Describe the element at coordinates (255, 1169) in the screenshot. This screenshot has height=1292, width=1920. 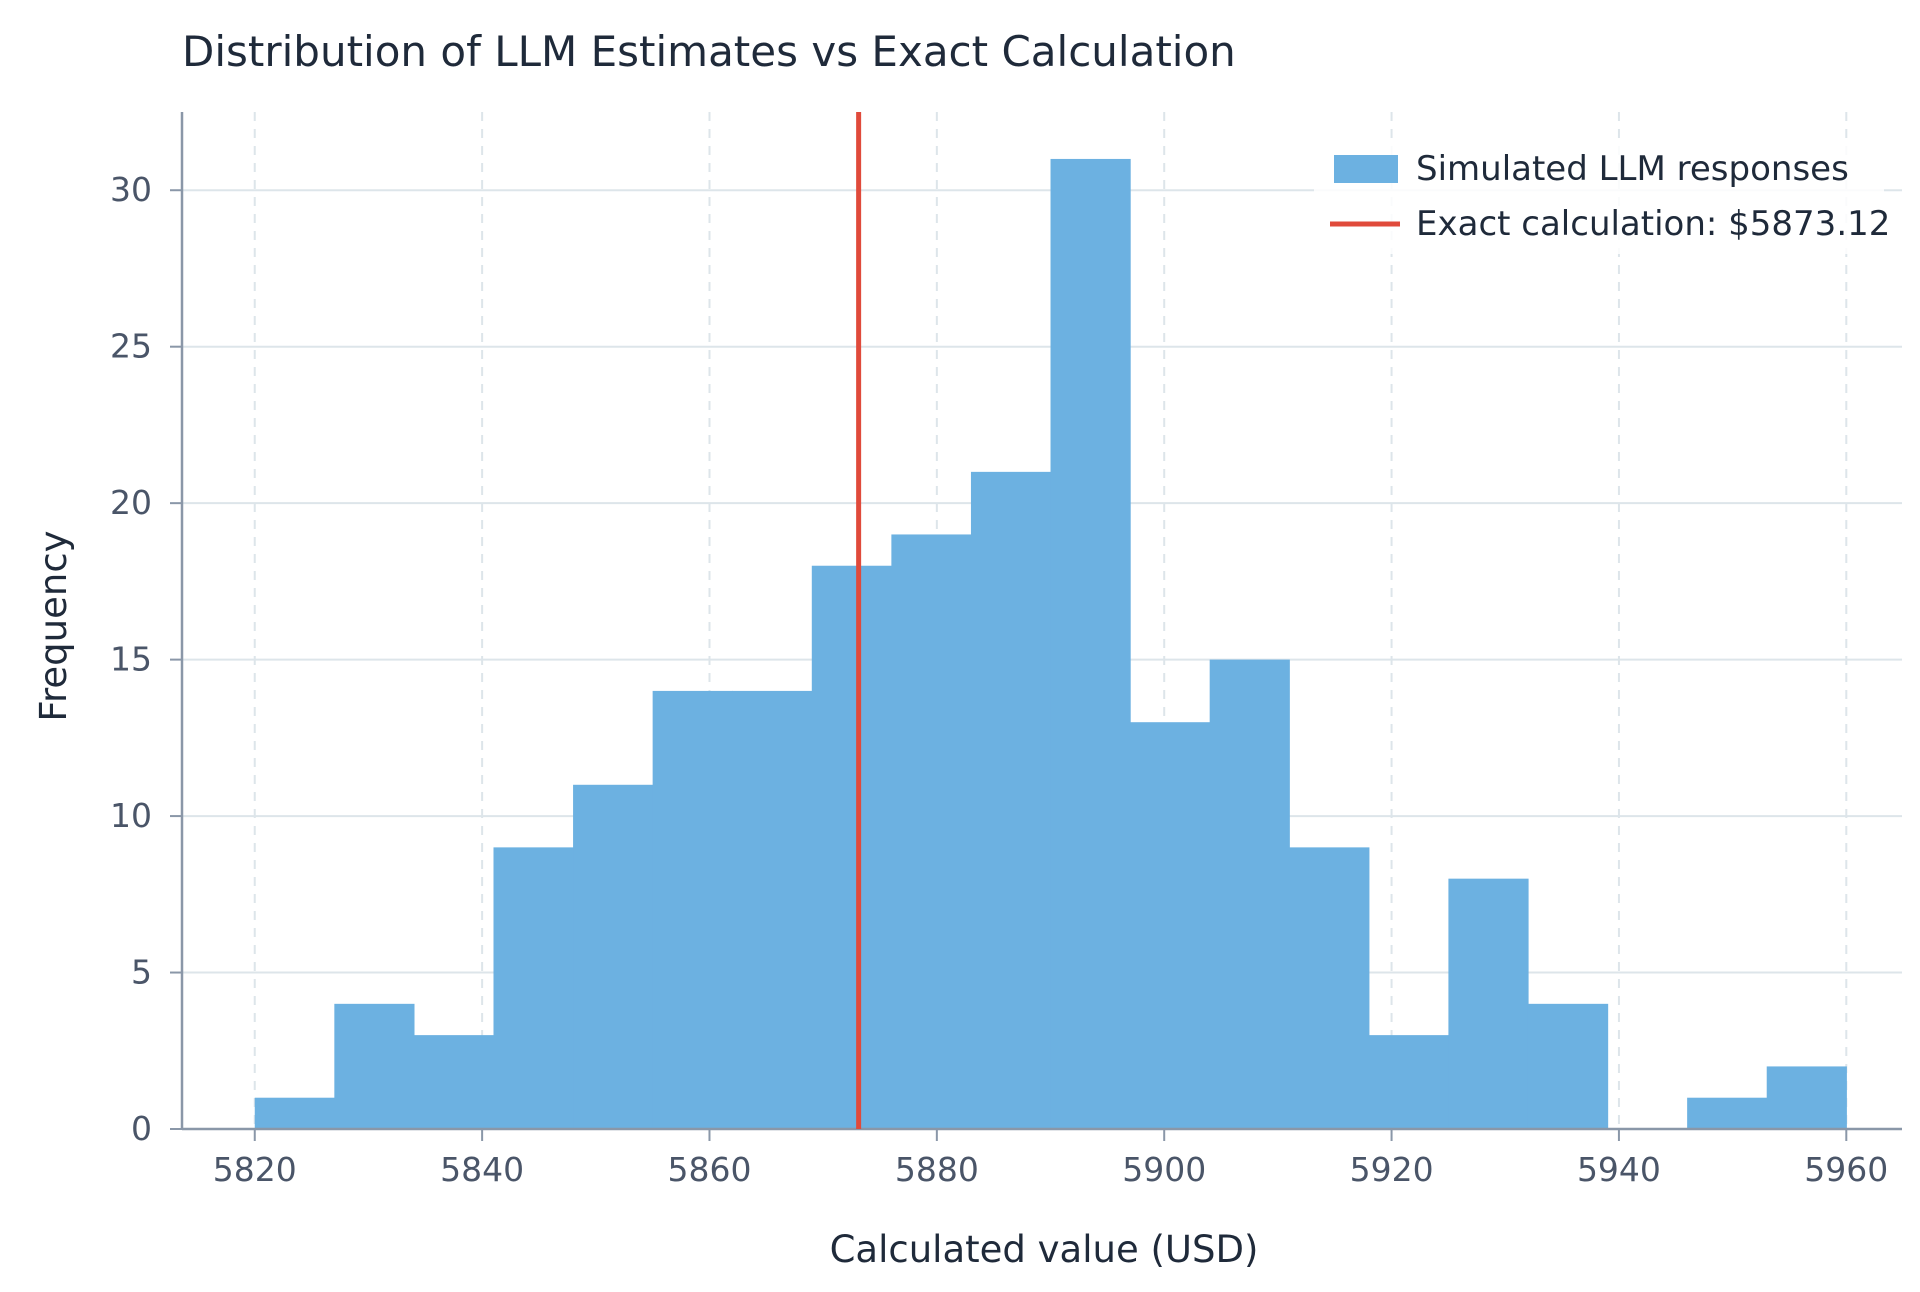
I see `x-tick-label: 5820` at that location.